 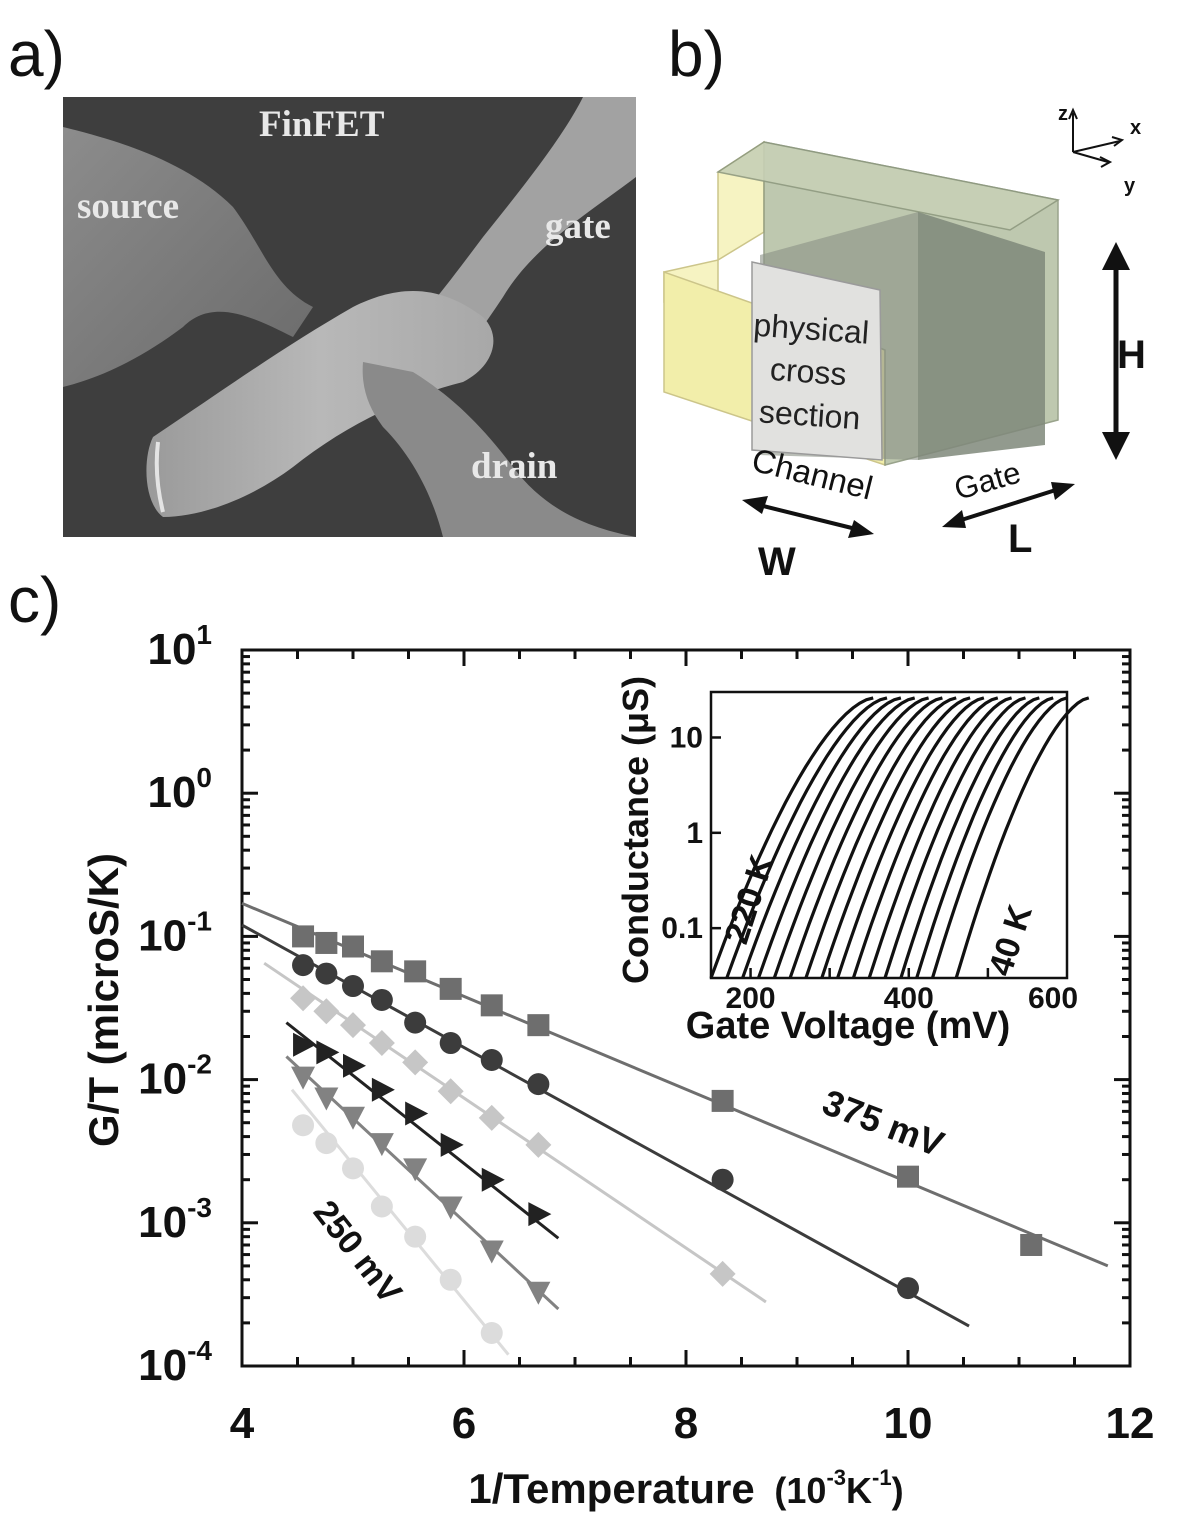 What do you see at coordinates (320, 403) in the screenshot?
I see `fin-channel` at bounding box center [320, 403].